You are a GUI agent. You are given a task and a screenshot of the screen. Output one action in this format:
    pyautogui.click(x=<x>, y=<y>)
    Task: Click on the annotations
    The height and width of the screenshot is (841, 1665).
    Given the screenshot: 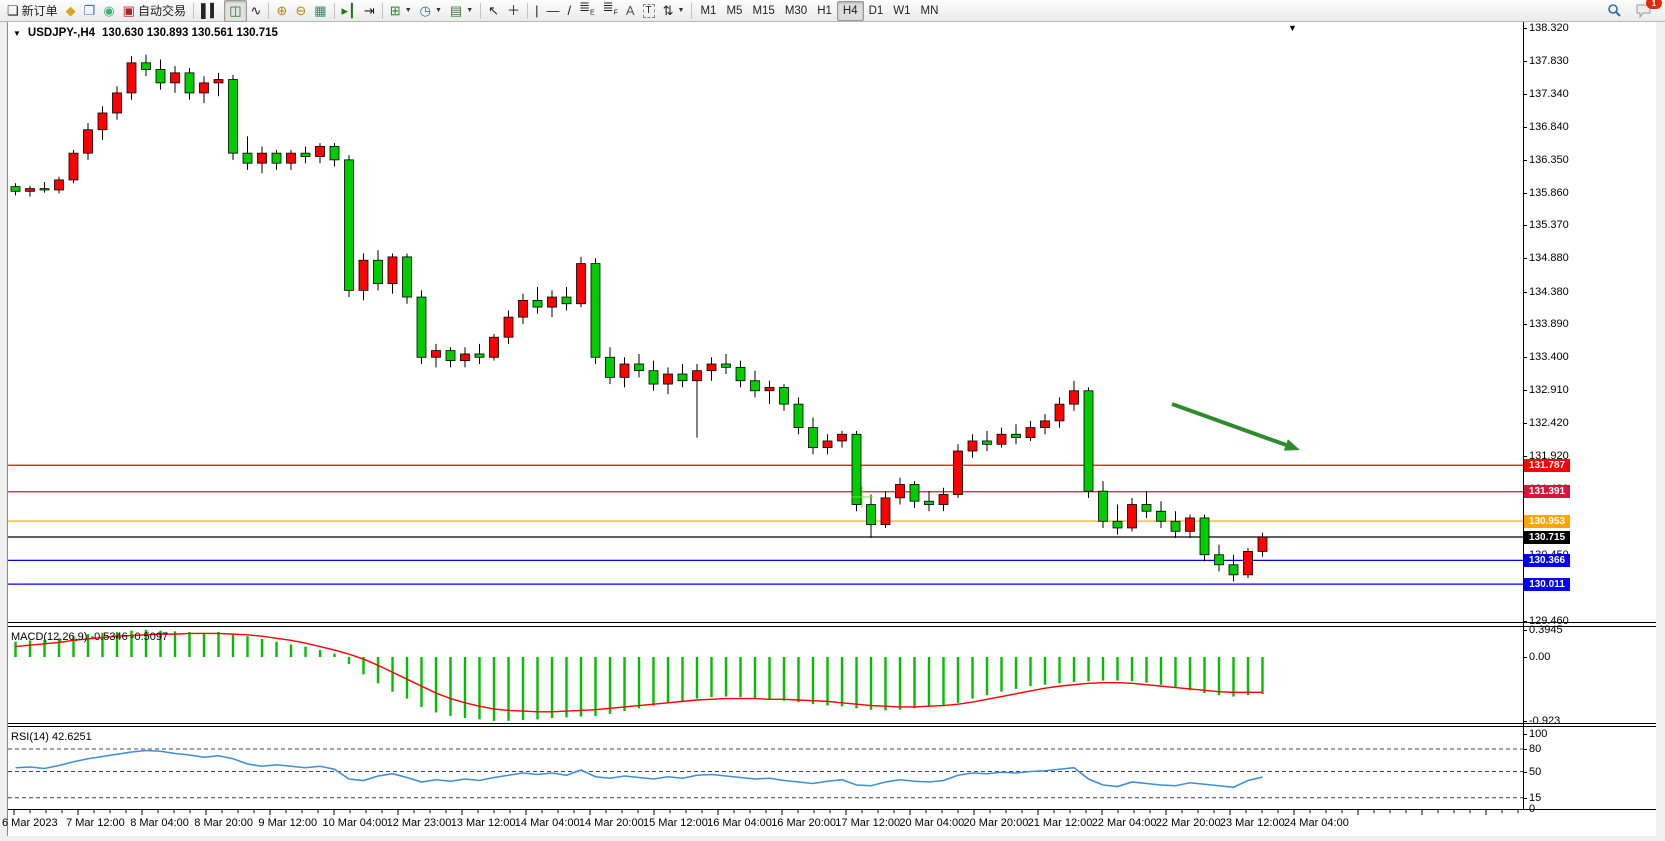 What is the action you would take?
    pyautogui.click(x=1075, y=455)
    